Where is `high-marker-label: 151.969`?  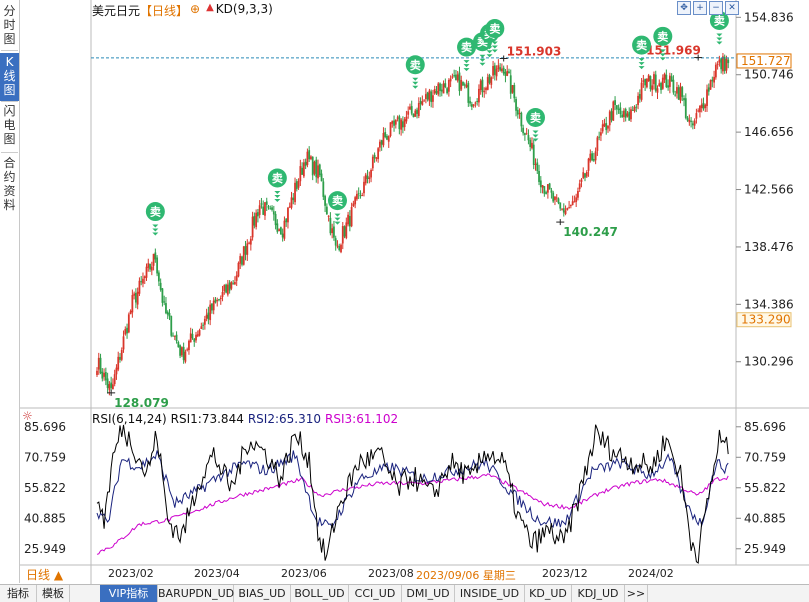 high-marker-label: 151.969 is located at coordinates (673, 51).